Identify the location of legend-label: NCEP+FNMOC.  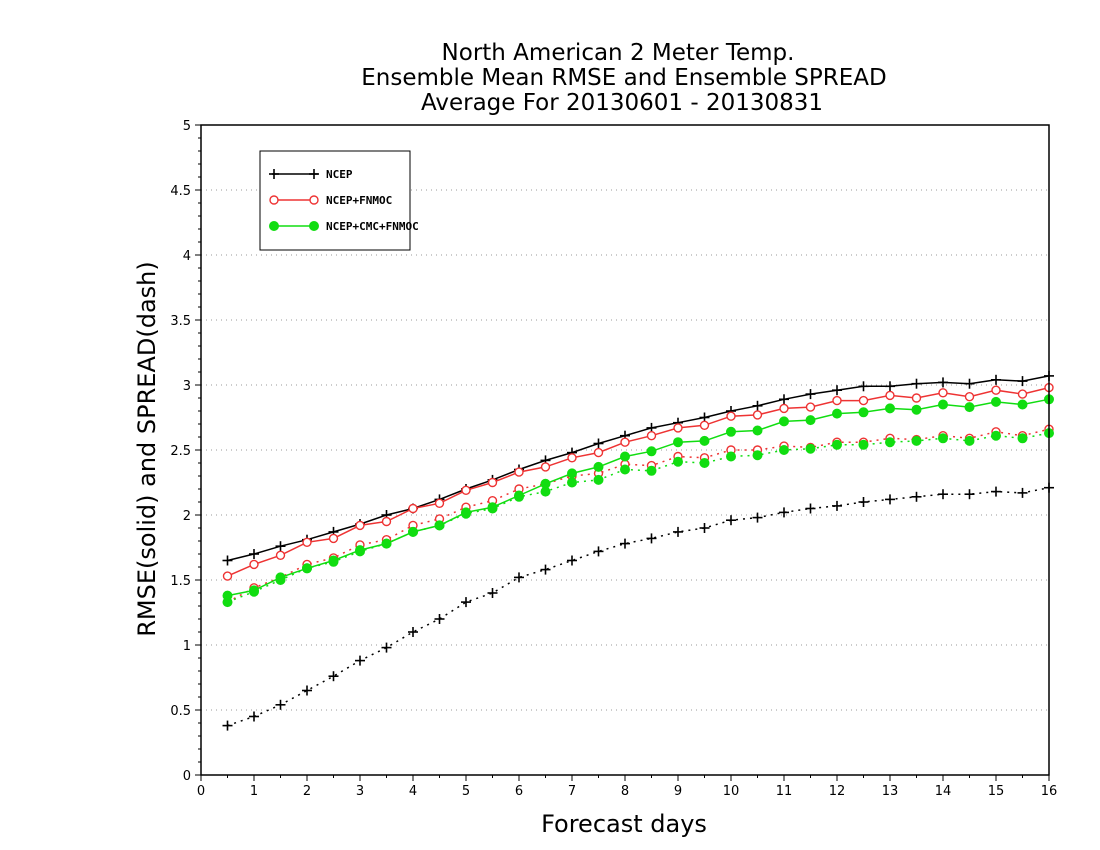
(359, 200).